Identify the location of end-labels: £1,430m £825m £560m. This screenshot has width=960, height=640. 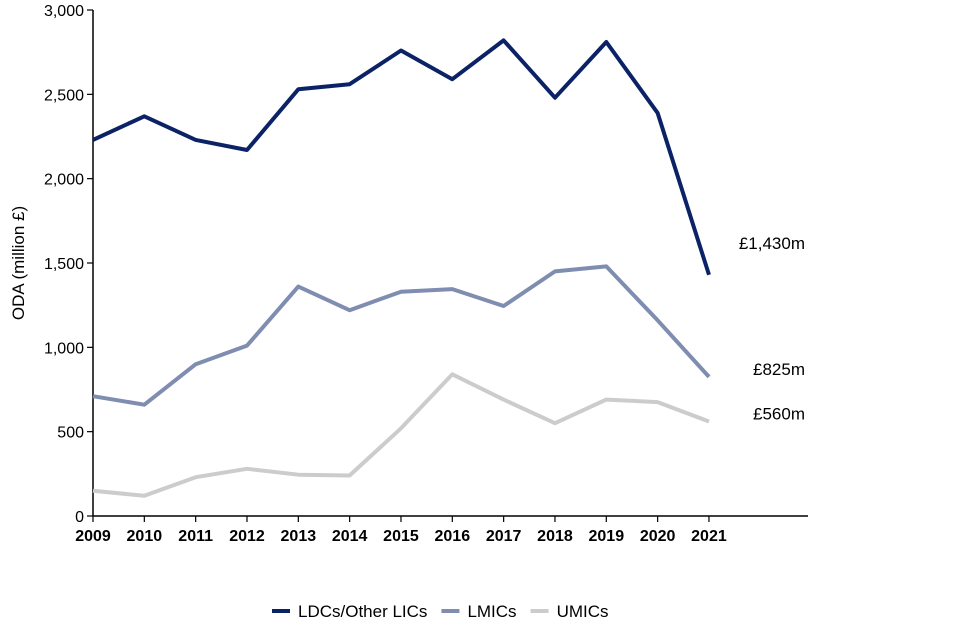
(772, 329).